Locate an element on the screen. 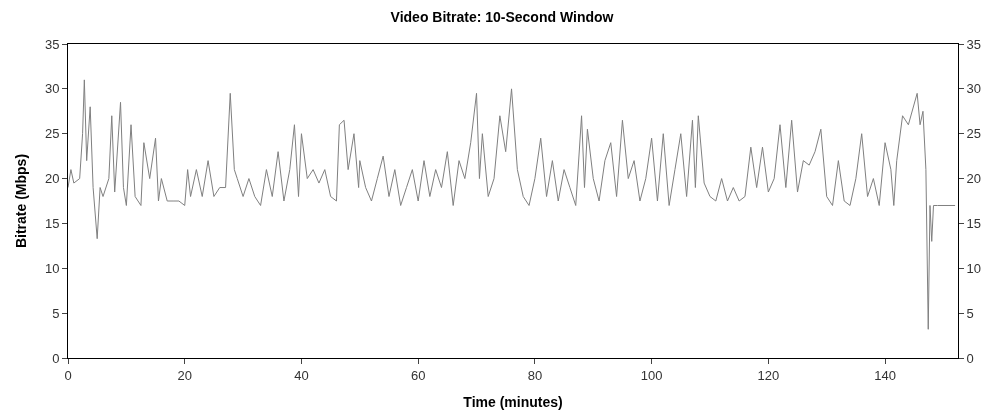 This screenshot has height=420, width=1004. x-tick-label: 20 is located at coordinates (184, 375).